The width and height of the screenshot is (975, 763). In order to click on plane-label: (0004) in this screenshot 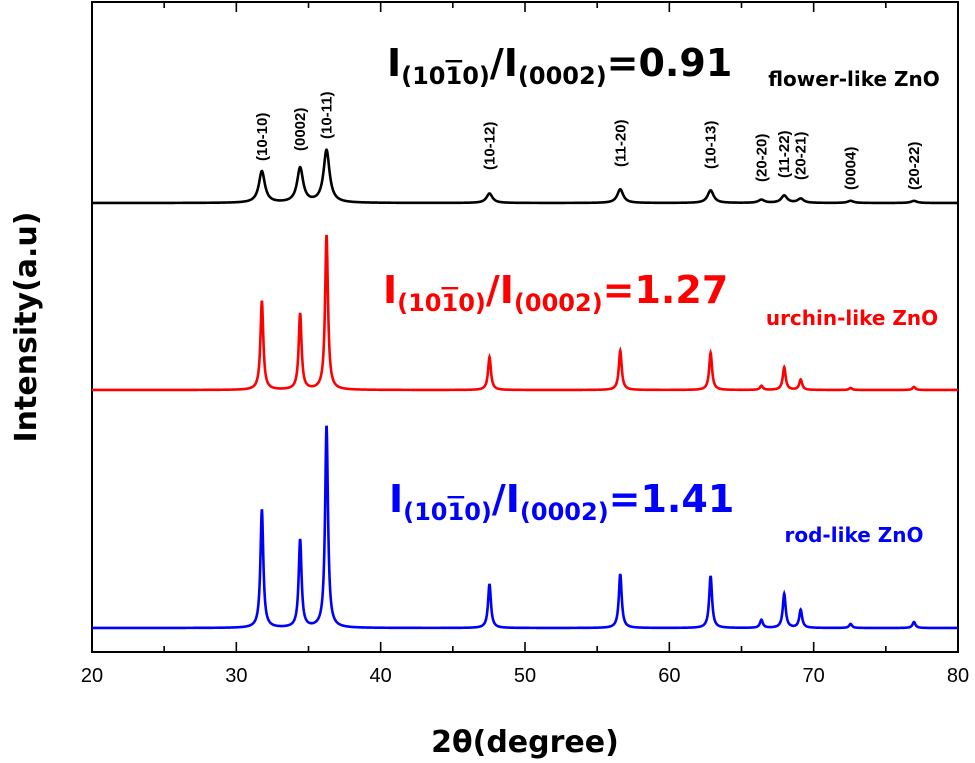, I will do `click(851, 168)`.